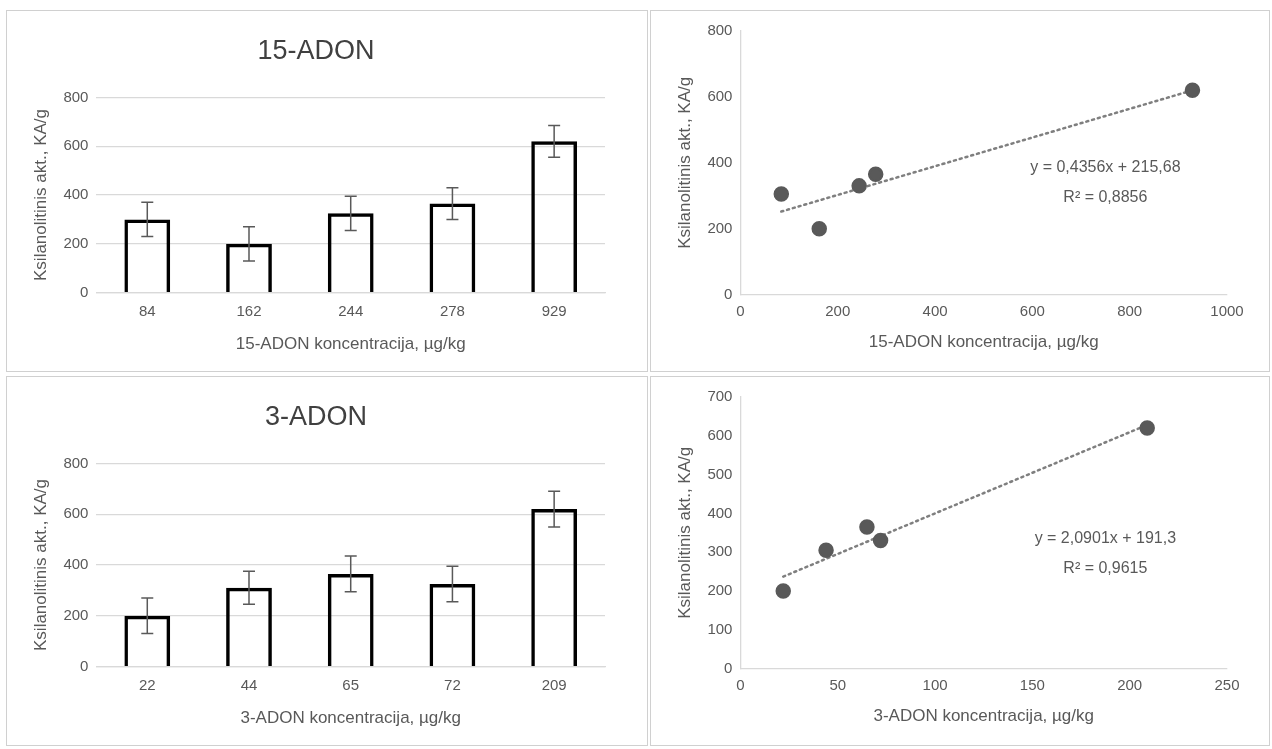 This screenshot has height=749, width=1272. What do you see at coordinates (720, 396) in the screenshot?
I see `y-tick-label: 700` at bounding box center [720, 396].